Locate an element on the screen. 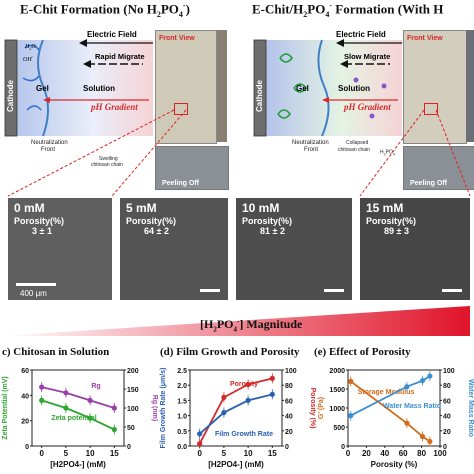  gradient-label-b: pH Gradient is located at coordinates (367, 107).